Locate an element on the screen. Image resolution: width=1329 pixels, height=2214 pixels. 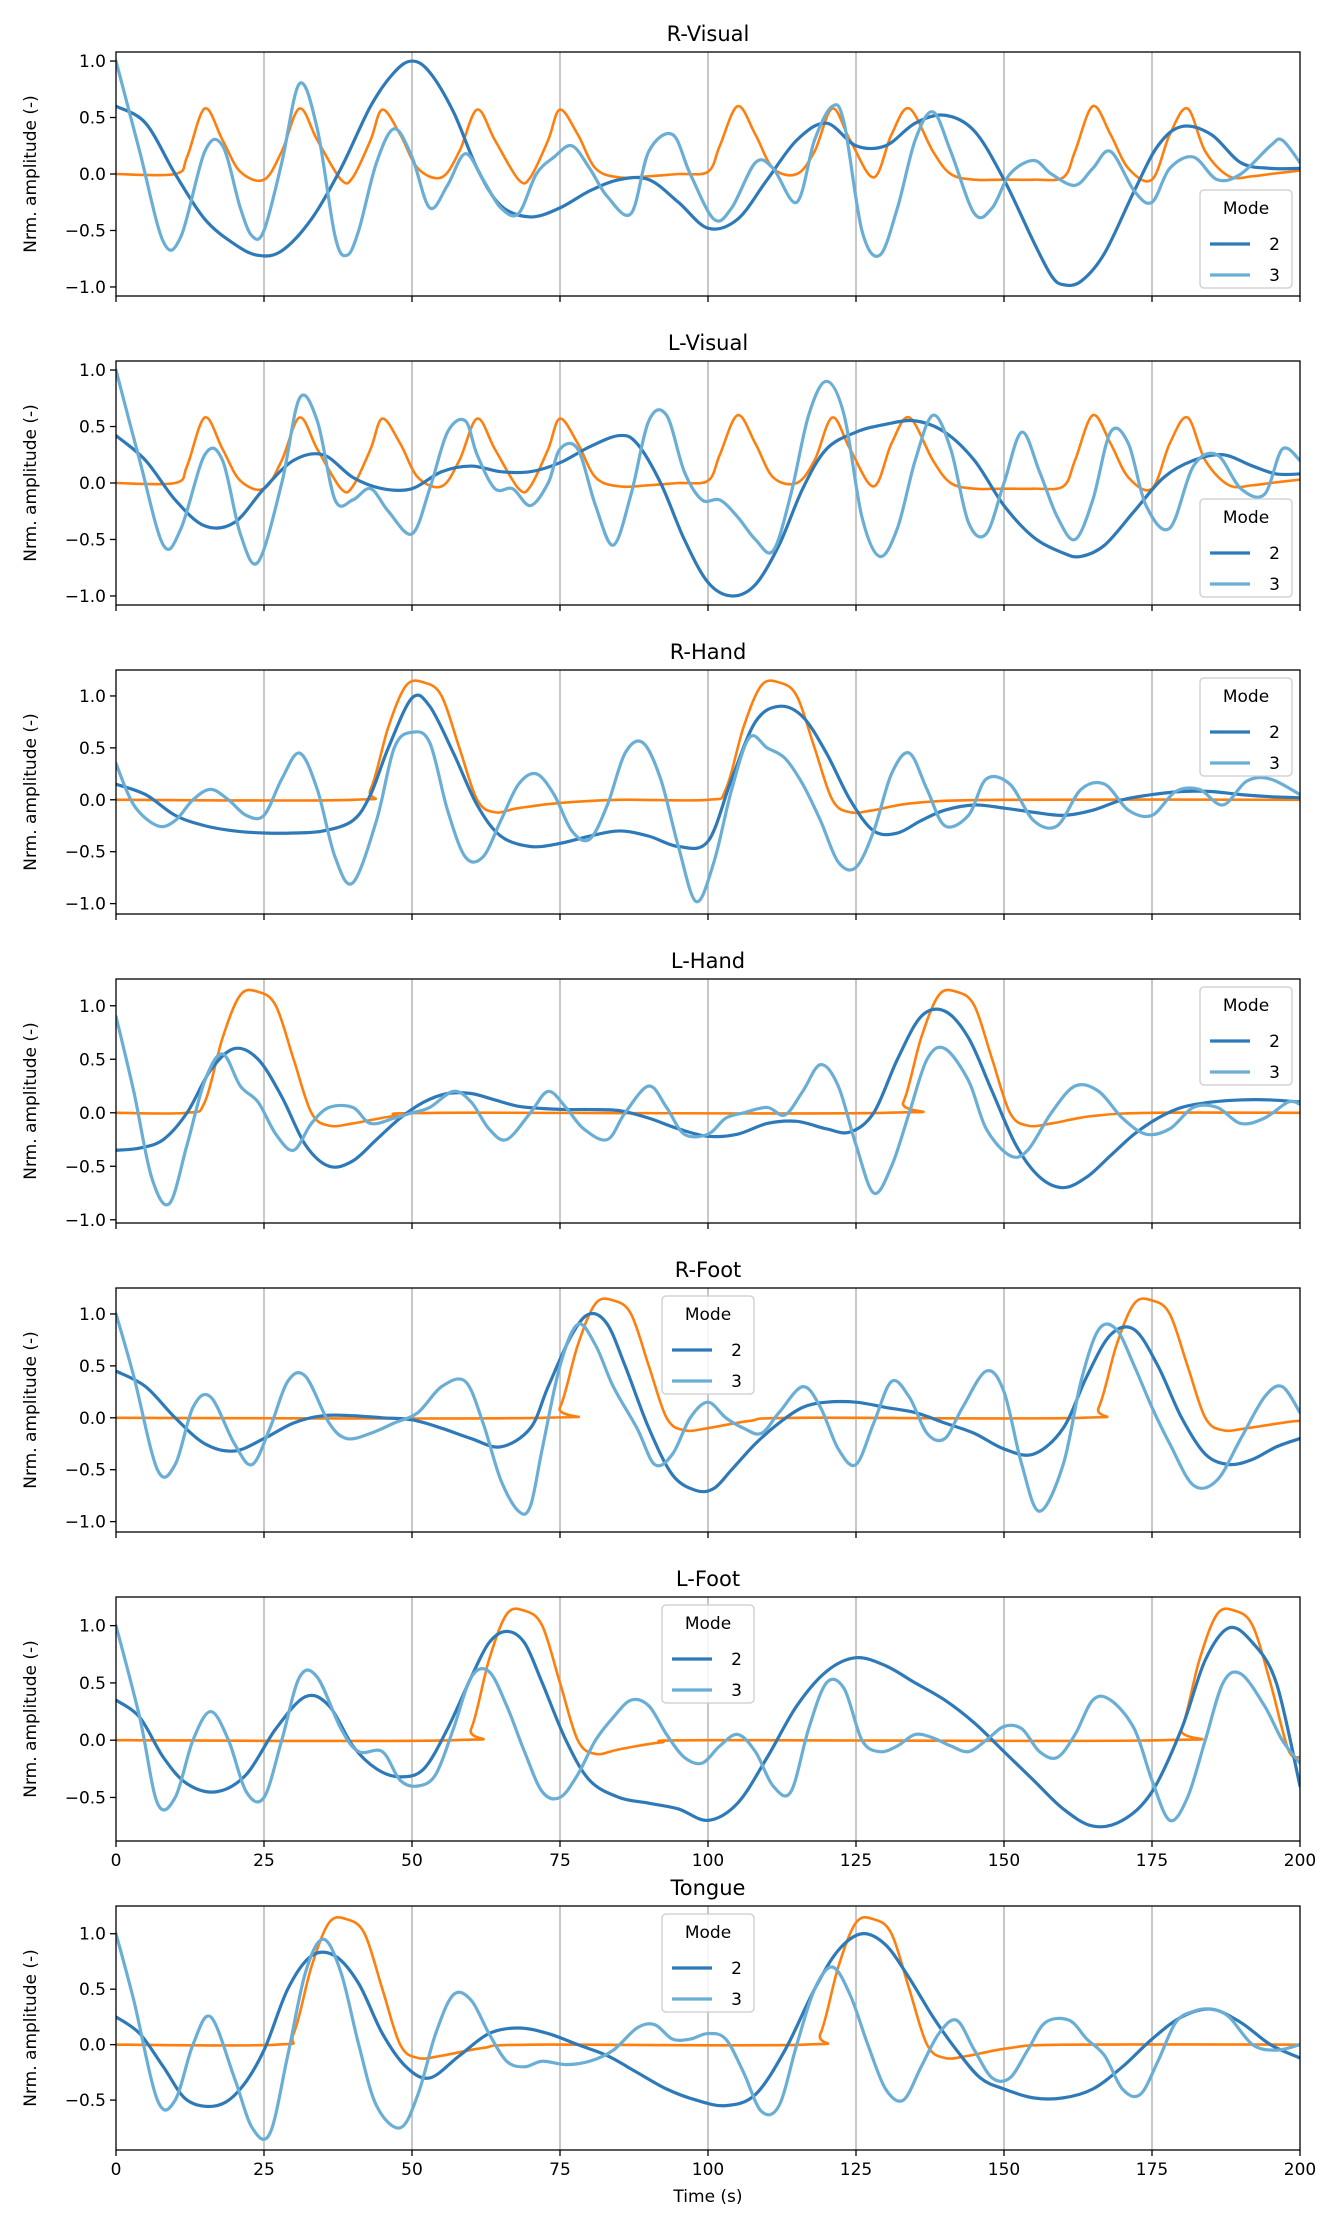
panel-title: R-Visual is located at coordinates (708, 34).